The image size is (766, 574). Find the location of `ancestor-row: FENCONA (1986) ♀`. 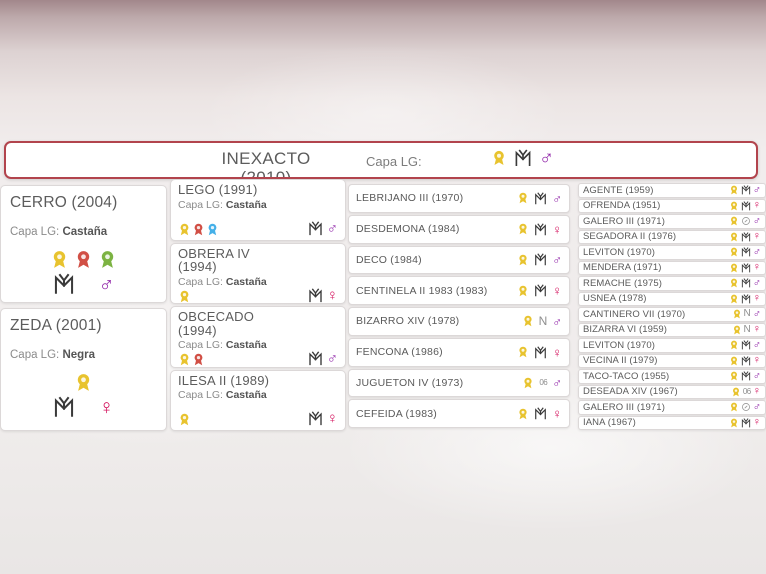

ancestor-row: FENCONA (1986) ♀ is located at coordinates (459, 352).